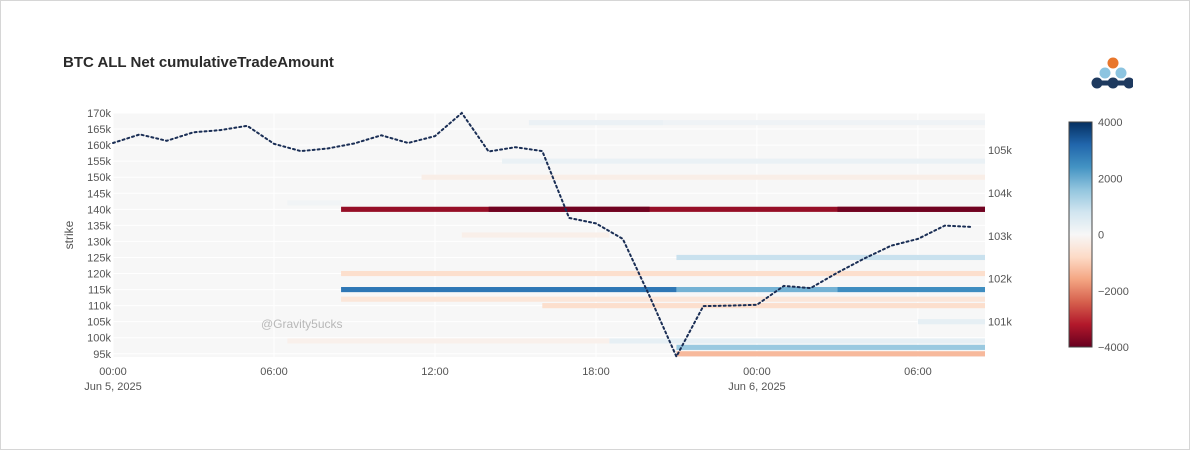  I want to click on colorbar-tick-label: −4000, so click(1113, 348).